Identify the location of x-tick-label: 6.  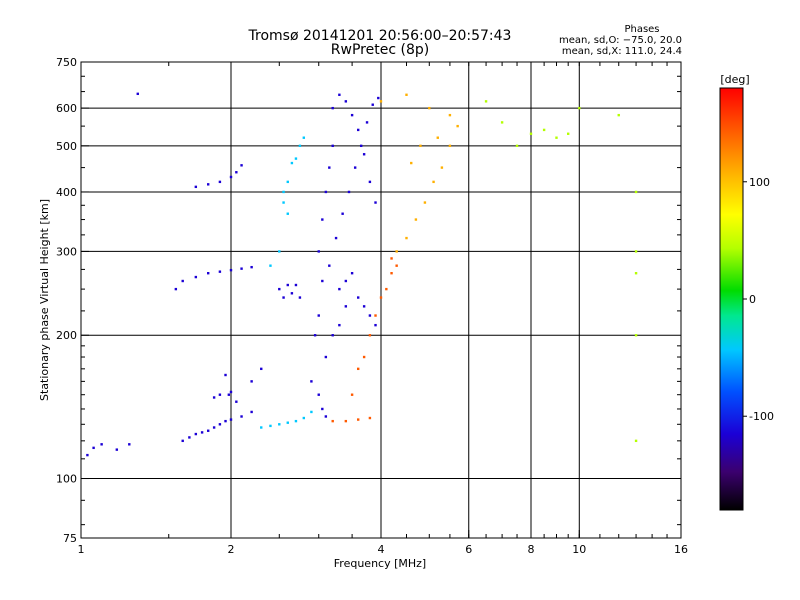
(468, 549).